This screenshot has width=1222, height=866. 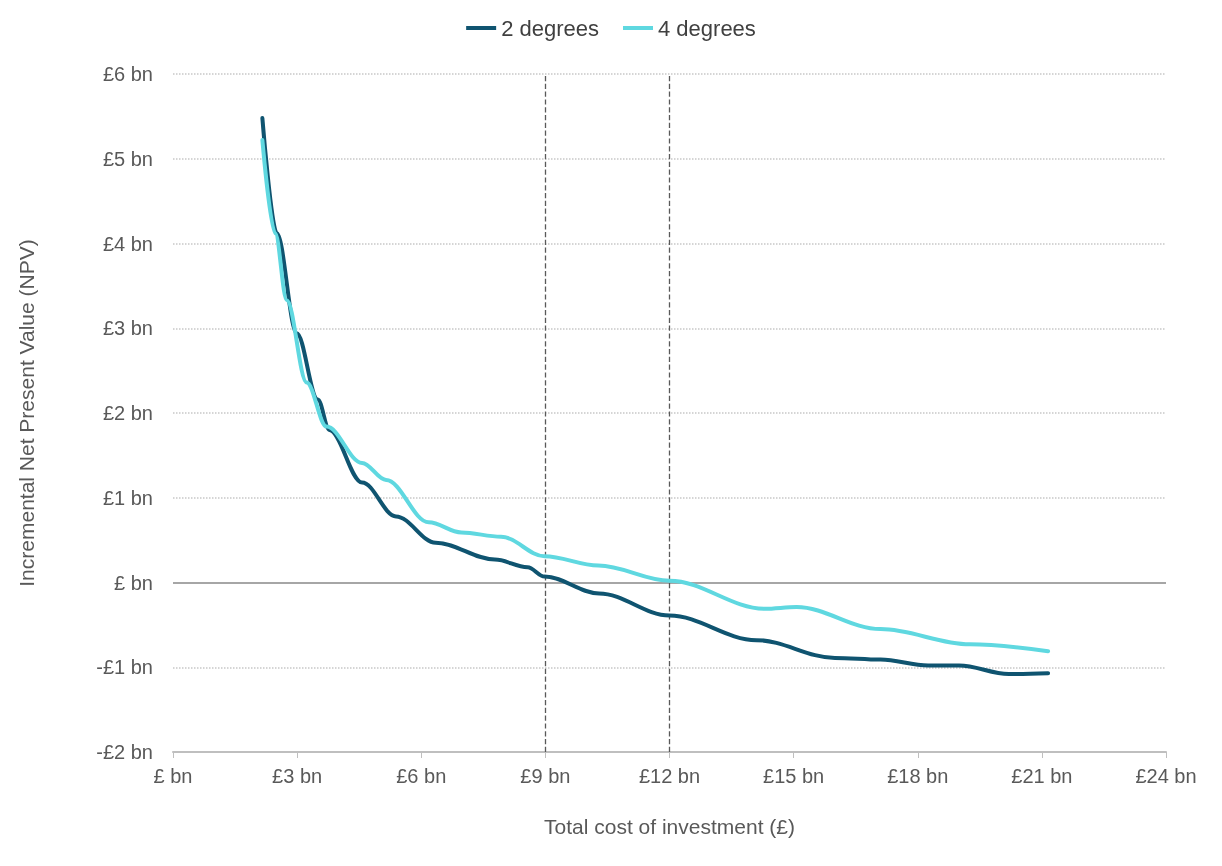 What do you see at coordinates (794, 776) in the screenshot?
I see `x-tick-label: £15 bn` at bounding box center [794, 776].